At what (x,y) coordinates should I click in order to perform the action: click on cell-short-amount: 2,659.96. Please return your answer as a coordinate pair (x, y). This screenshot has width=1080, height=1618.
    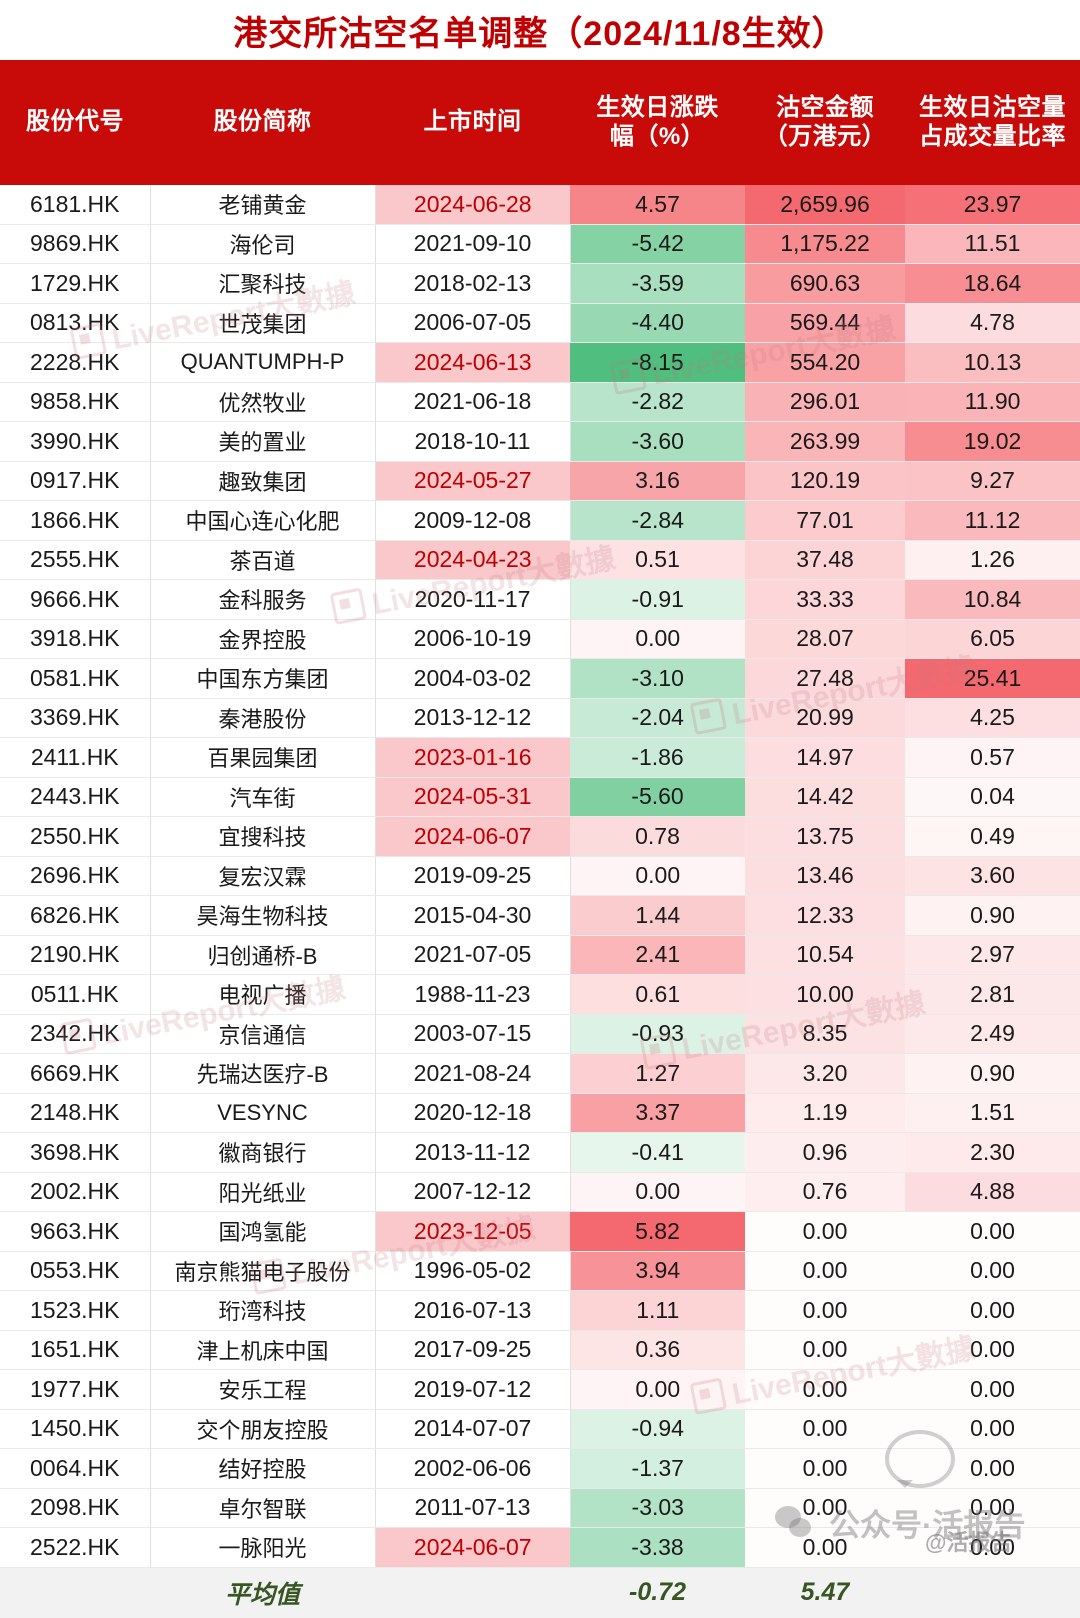
    Looking at the image, I should click on (825, 205).